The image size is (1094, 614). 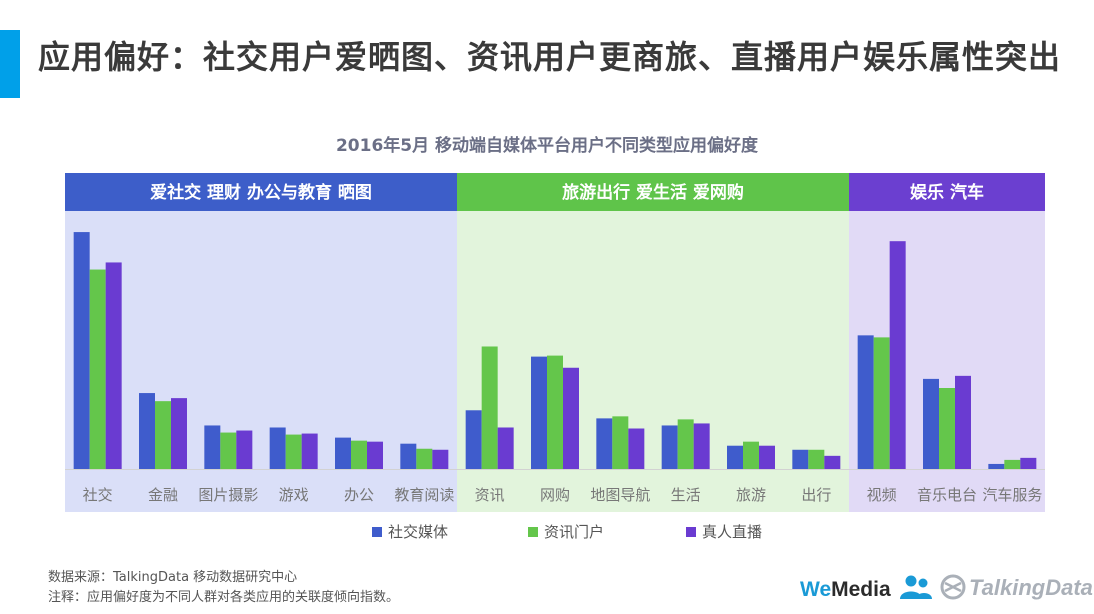 What do you see at coordinates (490, 495) in the screenshot?
I see `x-tick-label-6: 资讯` at bounding box center [490, 495].